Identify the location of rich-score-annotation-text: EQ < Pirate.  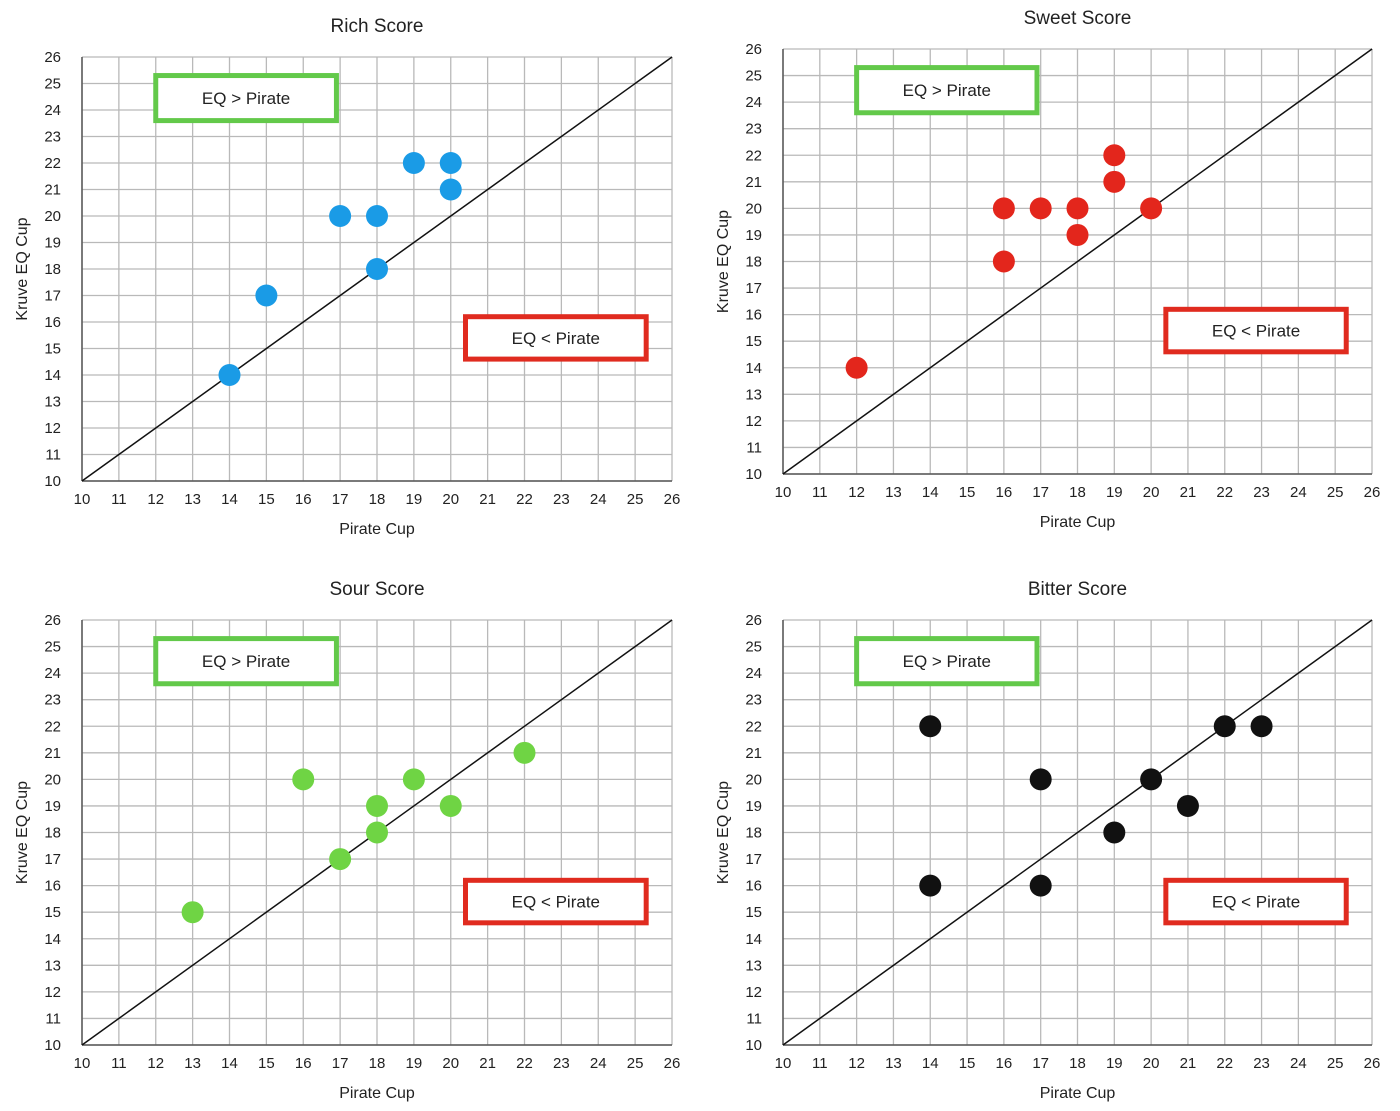
(556, 338).